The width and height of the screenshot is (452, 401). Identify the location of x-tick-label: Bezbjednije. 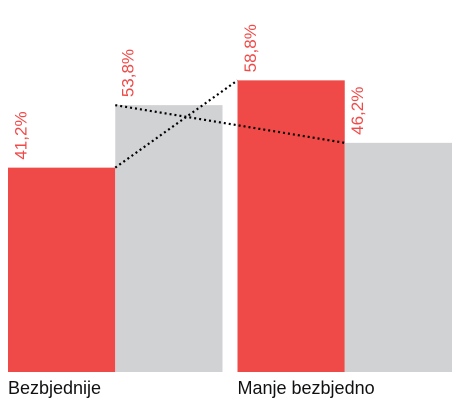
(54, 388).